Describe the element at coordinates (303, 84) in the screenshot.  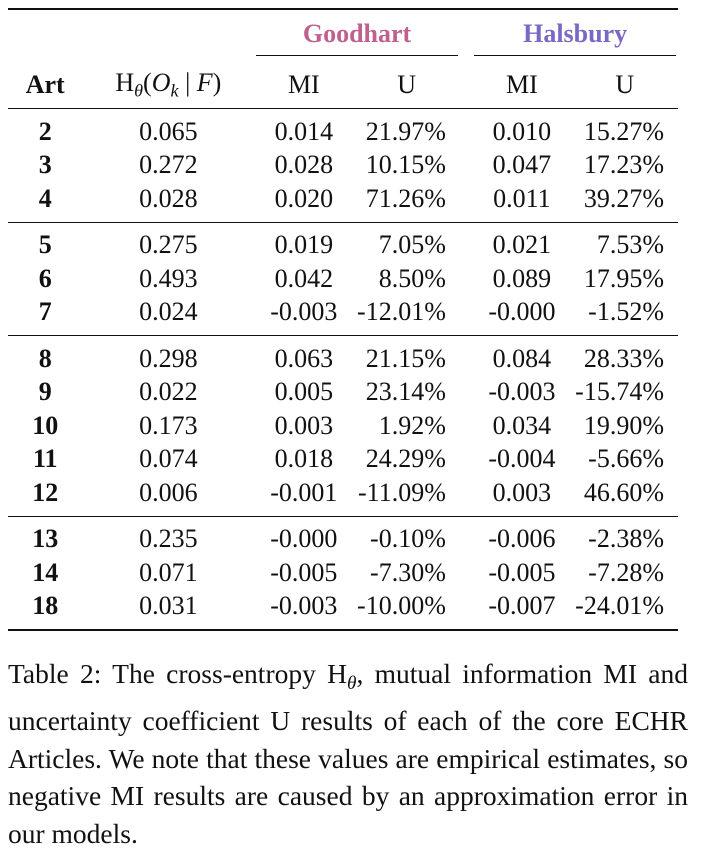
I see `goodhart-mi-header: MI` at that location.